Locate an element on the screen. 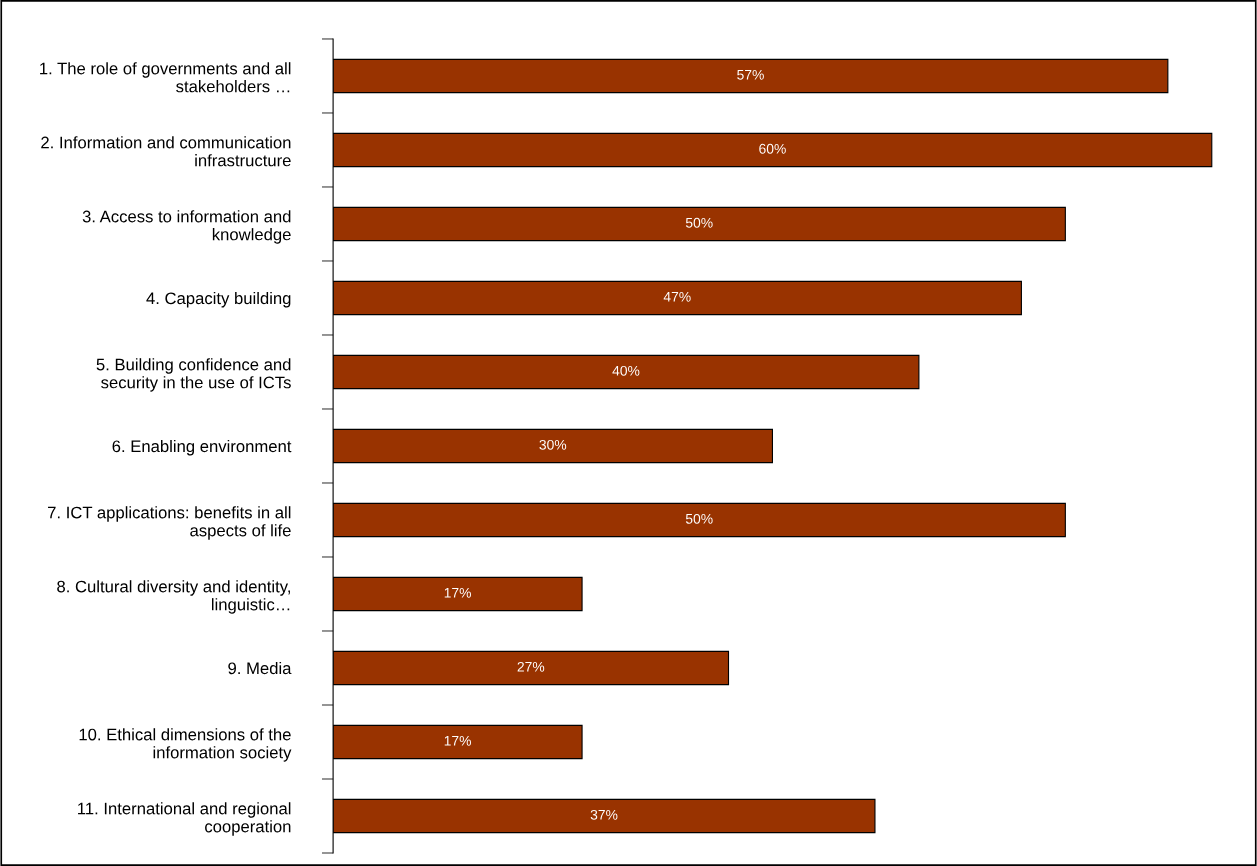 The width and height of the screenshot is (1257, 866). data-label: 40% is located at coordinates (626, 370).